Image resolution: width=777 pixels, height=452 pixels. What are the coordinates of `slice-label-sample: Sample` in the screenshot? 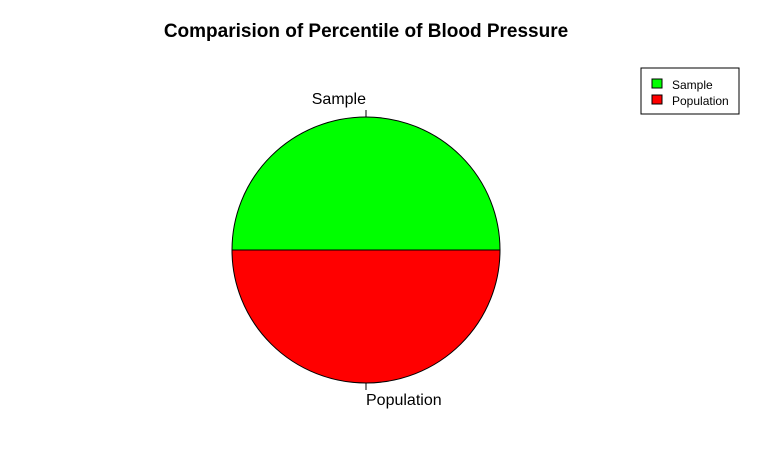 It's located at (339, 99).